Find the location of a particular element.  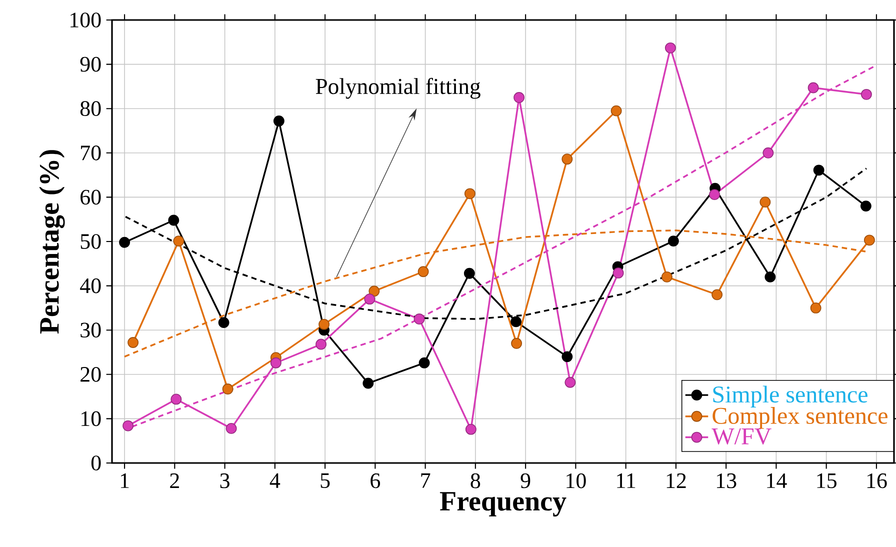

y-tick-label: 90 is located at coordinates (90, 64).